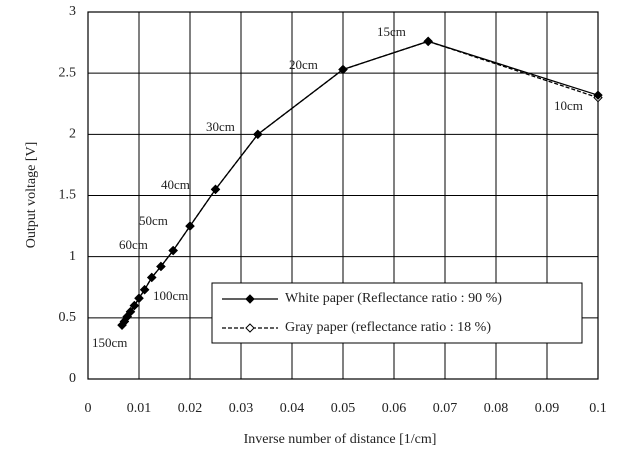 Image resolution: width=625 pixels, height=456 pixels. Describe the element at coordinates (68, 317) in the screenshot. I see `y-tick-label: 0.5` at that location.